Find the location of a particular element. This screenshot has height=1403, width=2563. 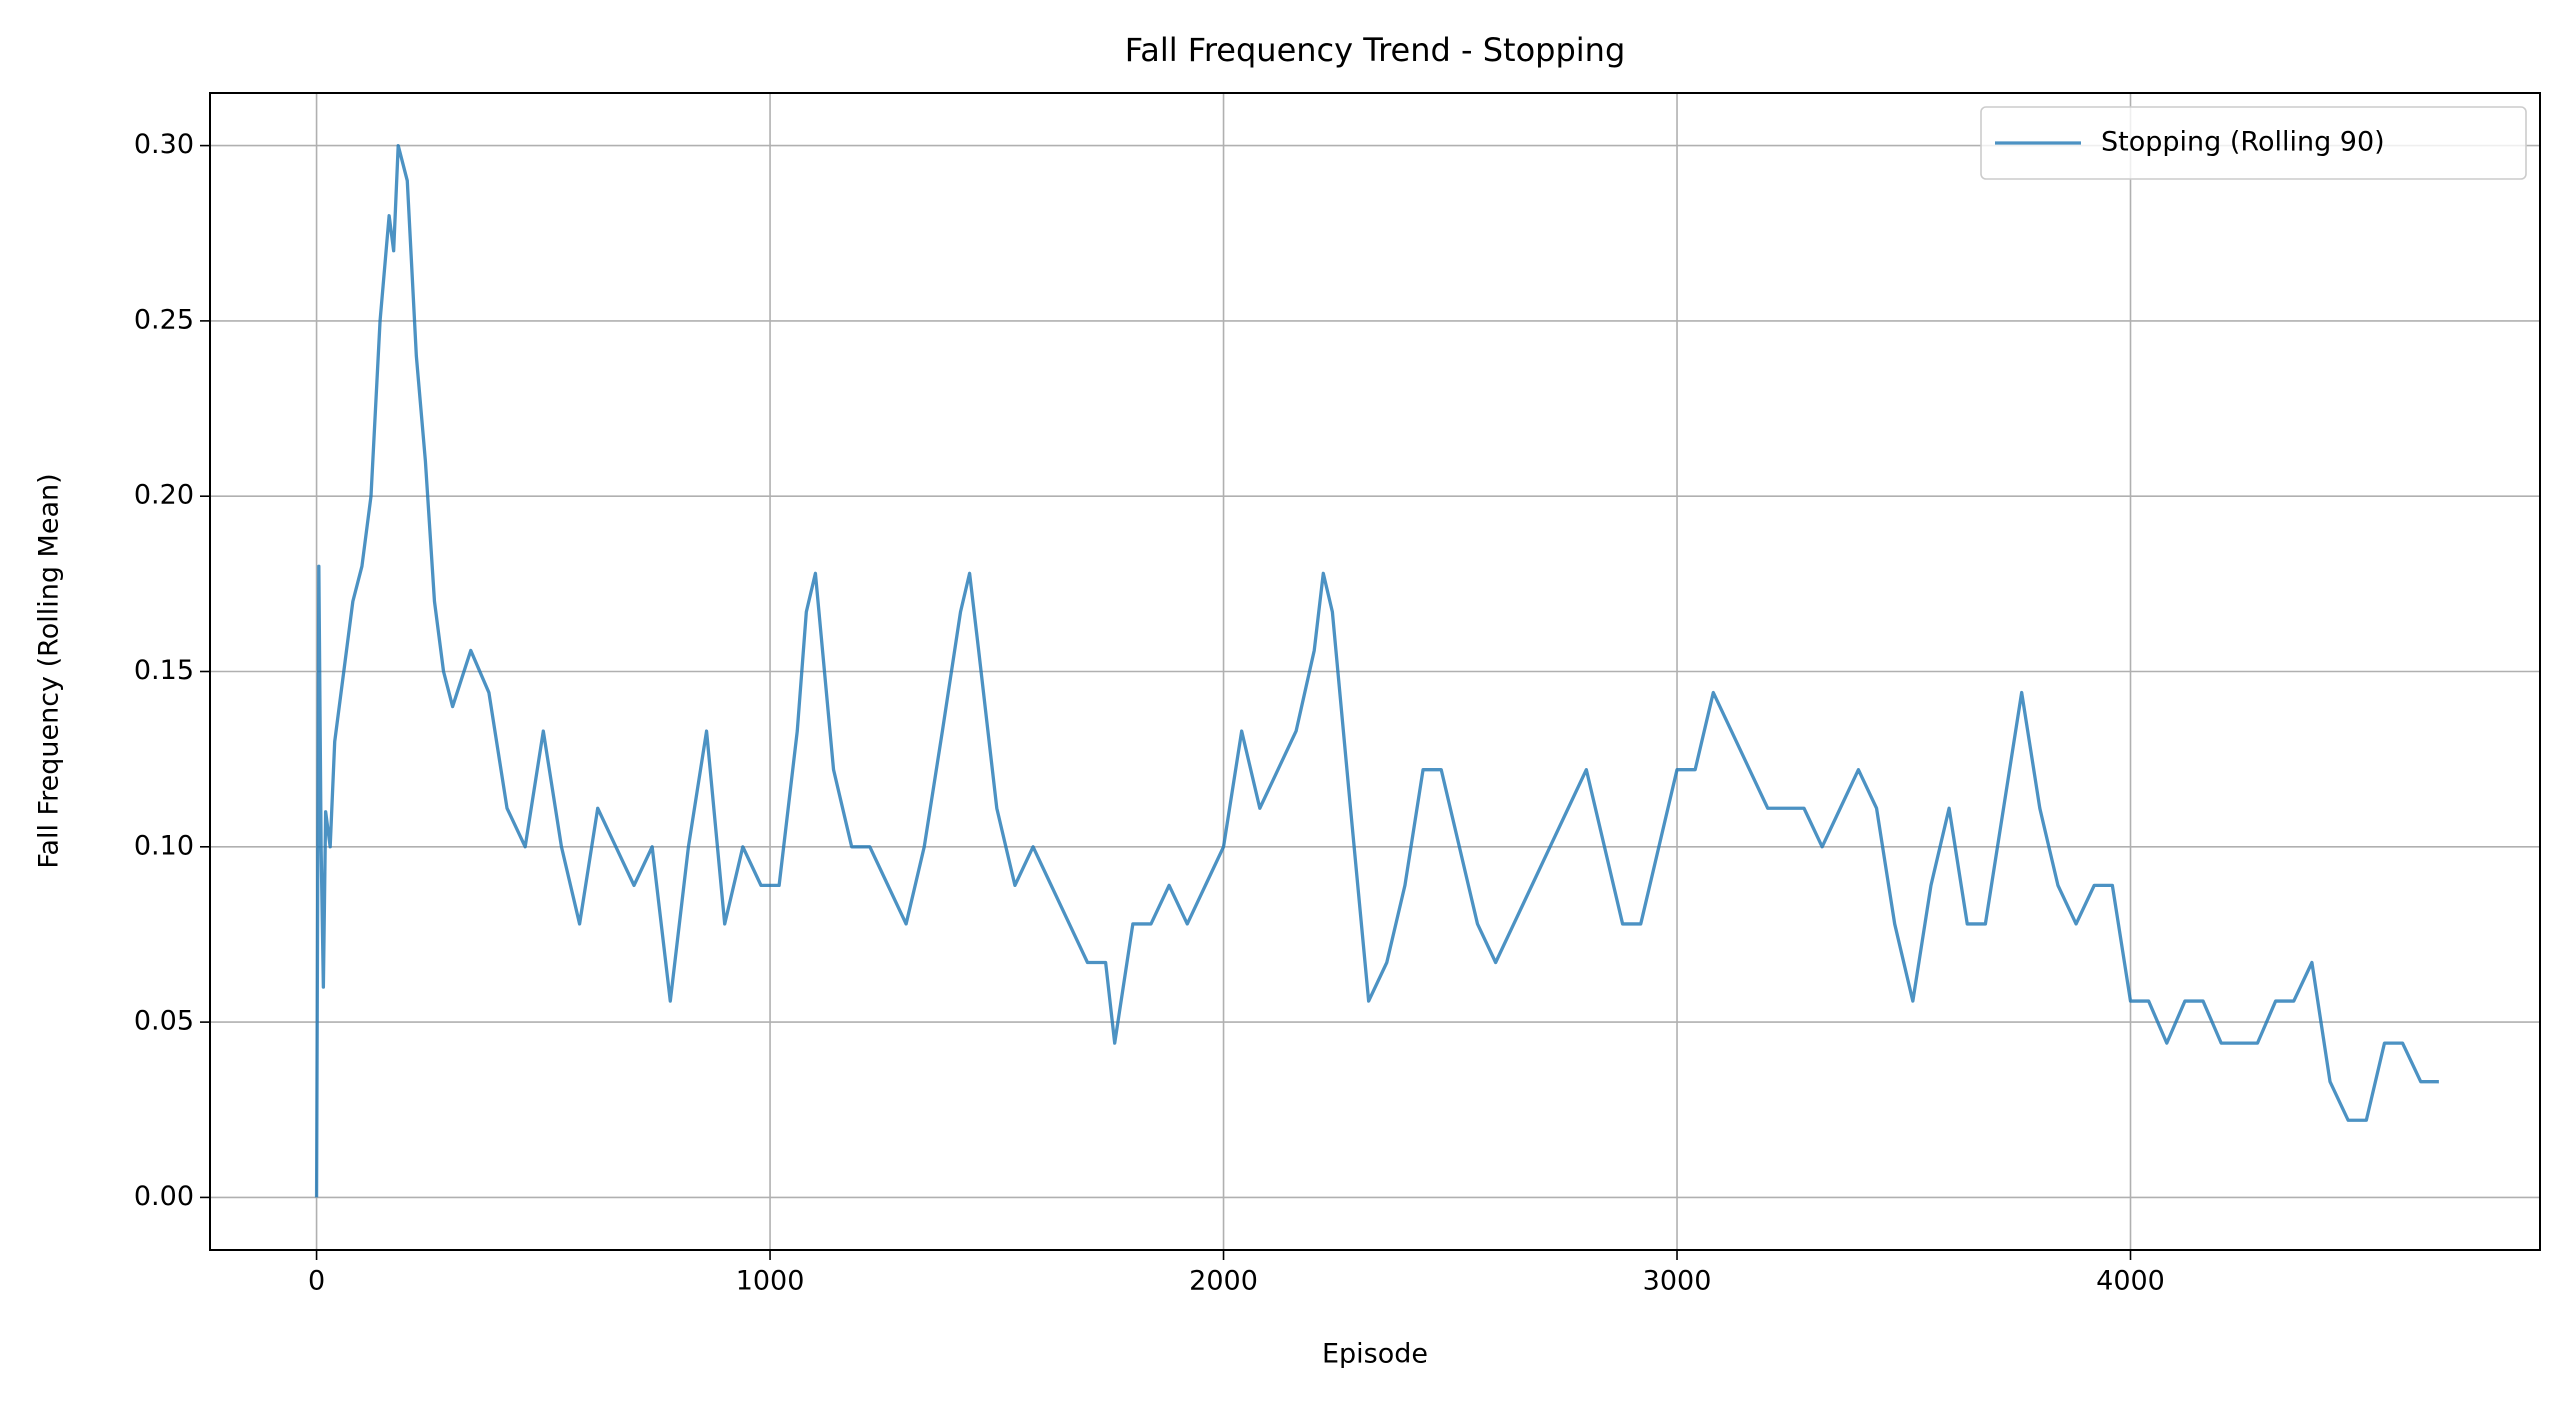

x-axis-label: Episode is located at coordinates (1375, 1354).